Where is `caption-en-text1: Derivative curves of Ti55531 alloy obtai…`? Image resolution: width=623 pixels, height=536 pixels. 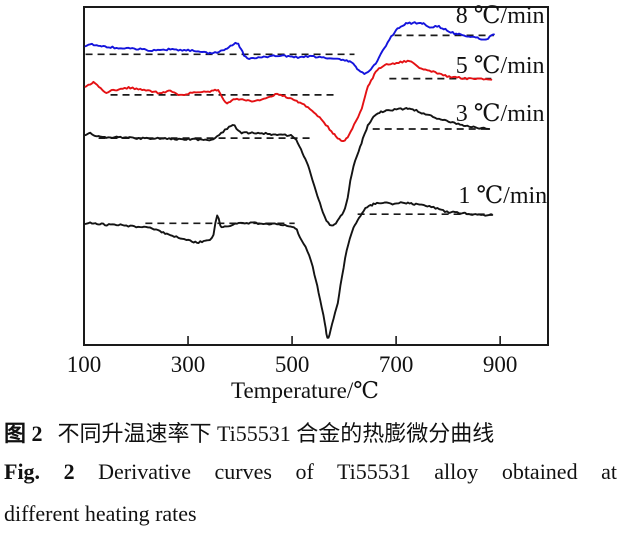
caption-en-text1: Derivative curves of Ti55531 alloy obtai… is located at coordinates (357, 471).